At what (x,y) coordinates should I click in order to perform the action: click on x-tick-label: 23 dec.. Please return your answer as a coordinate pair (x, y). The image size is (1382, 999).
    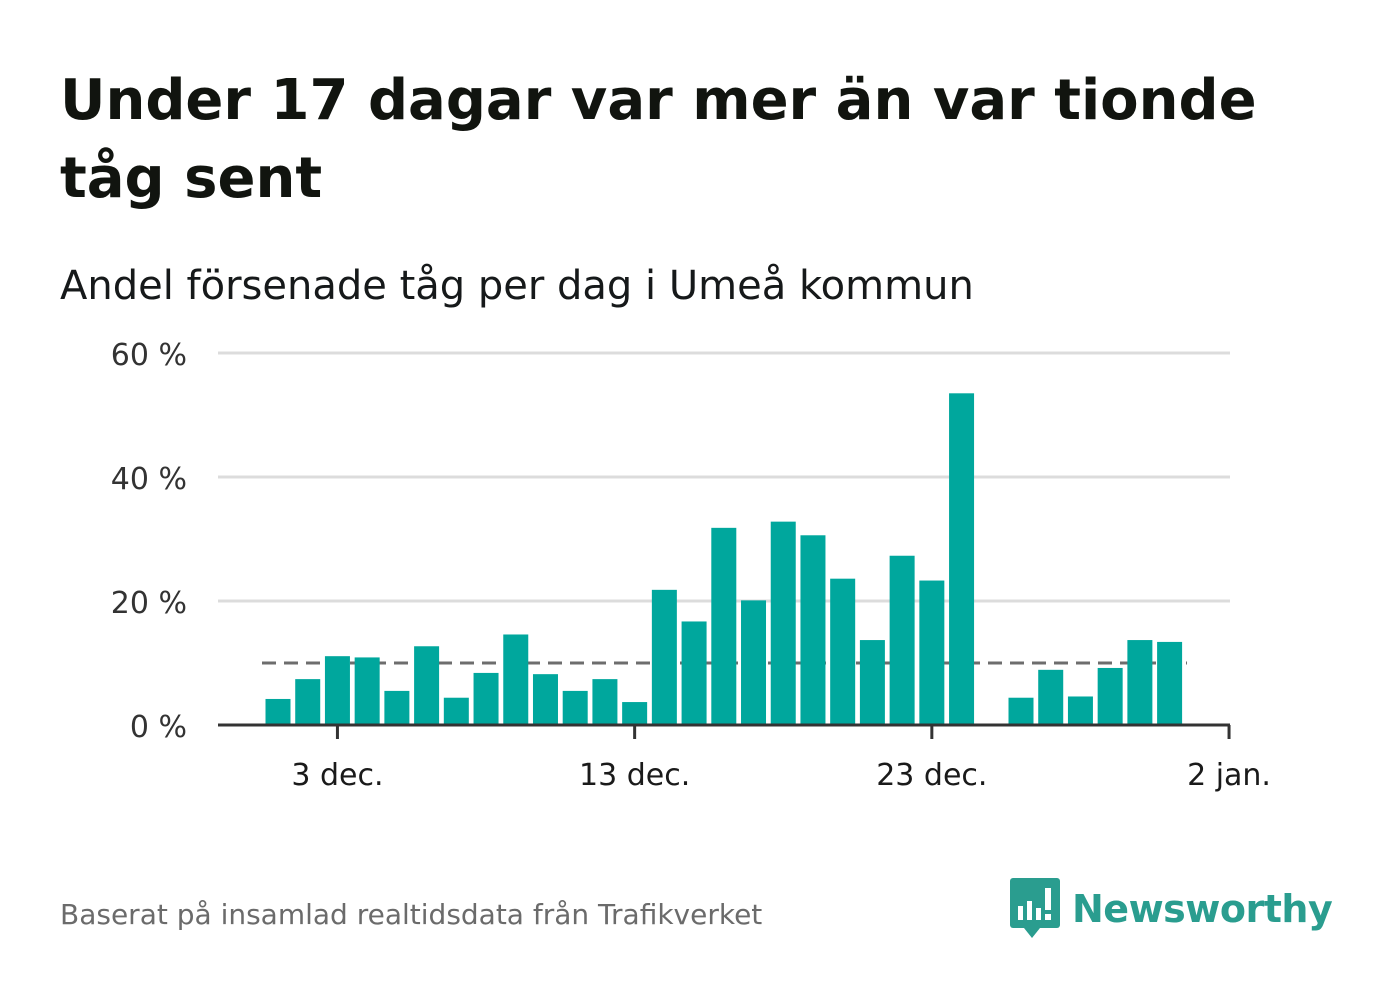
    Looking at the image, I should click on (931, 775).